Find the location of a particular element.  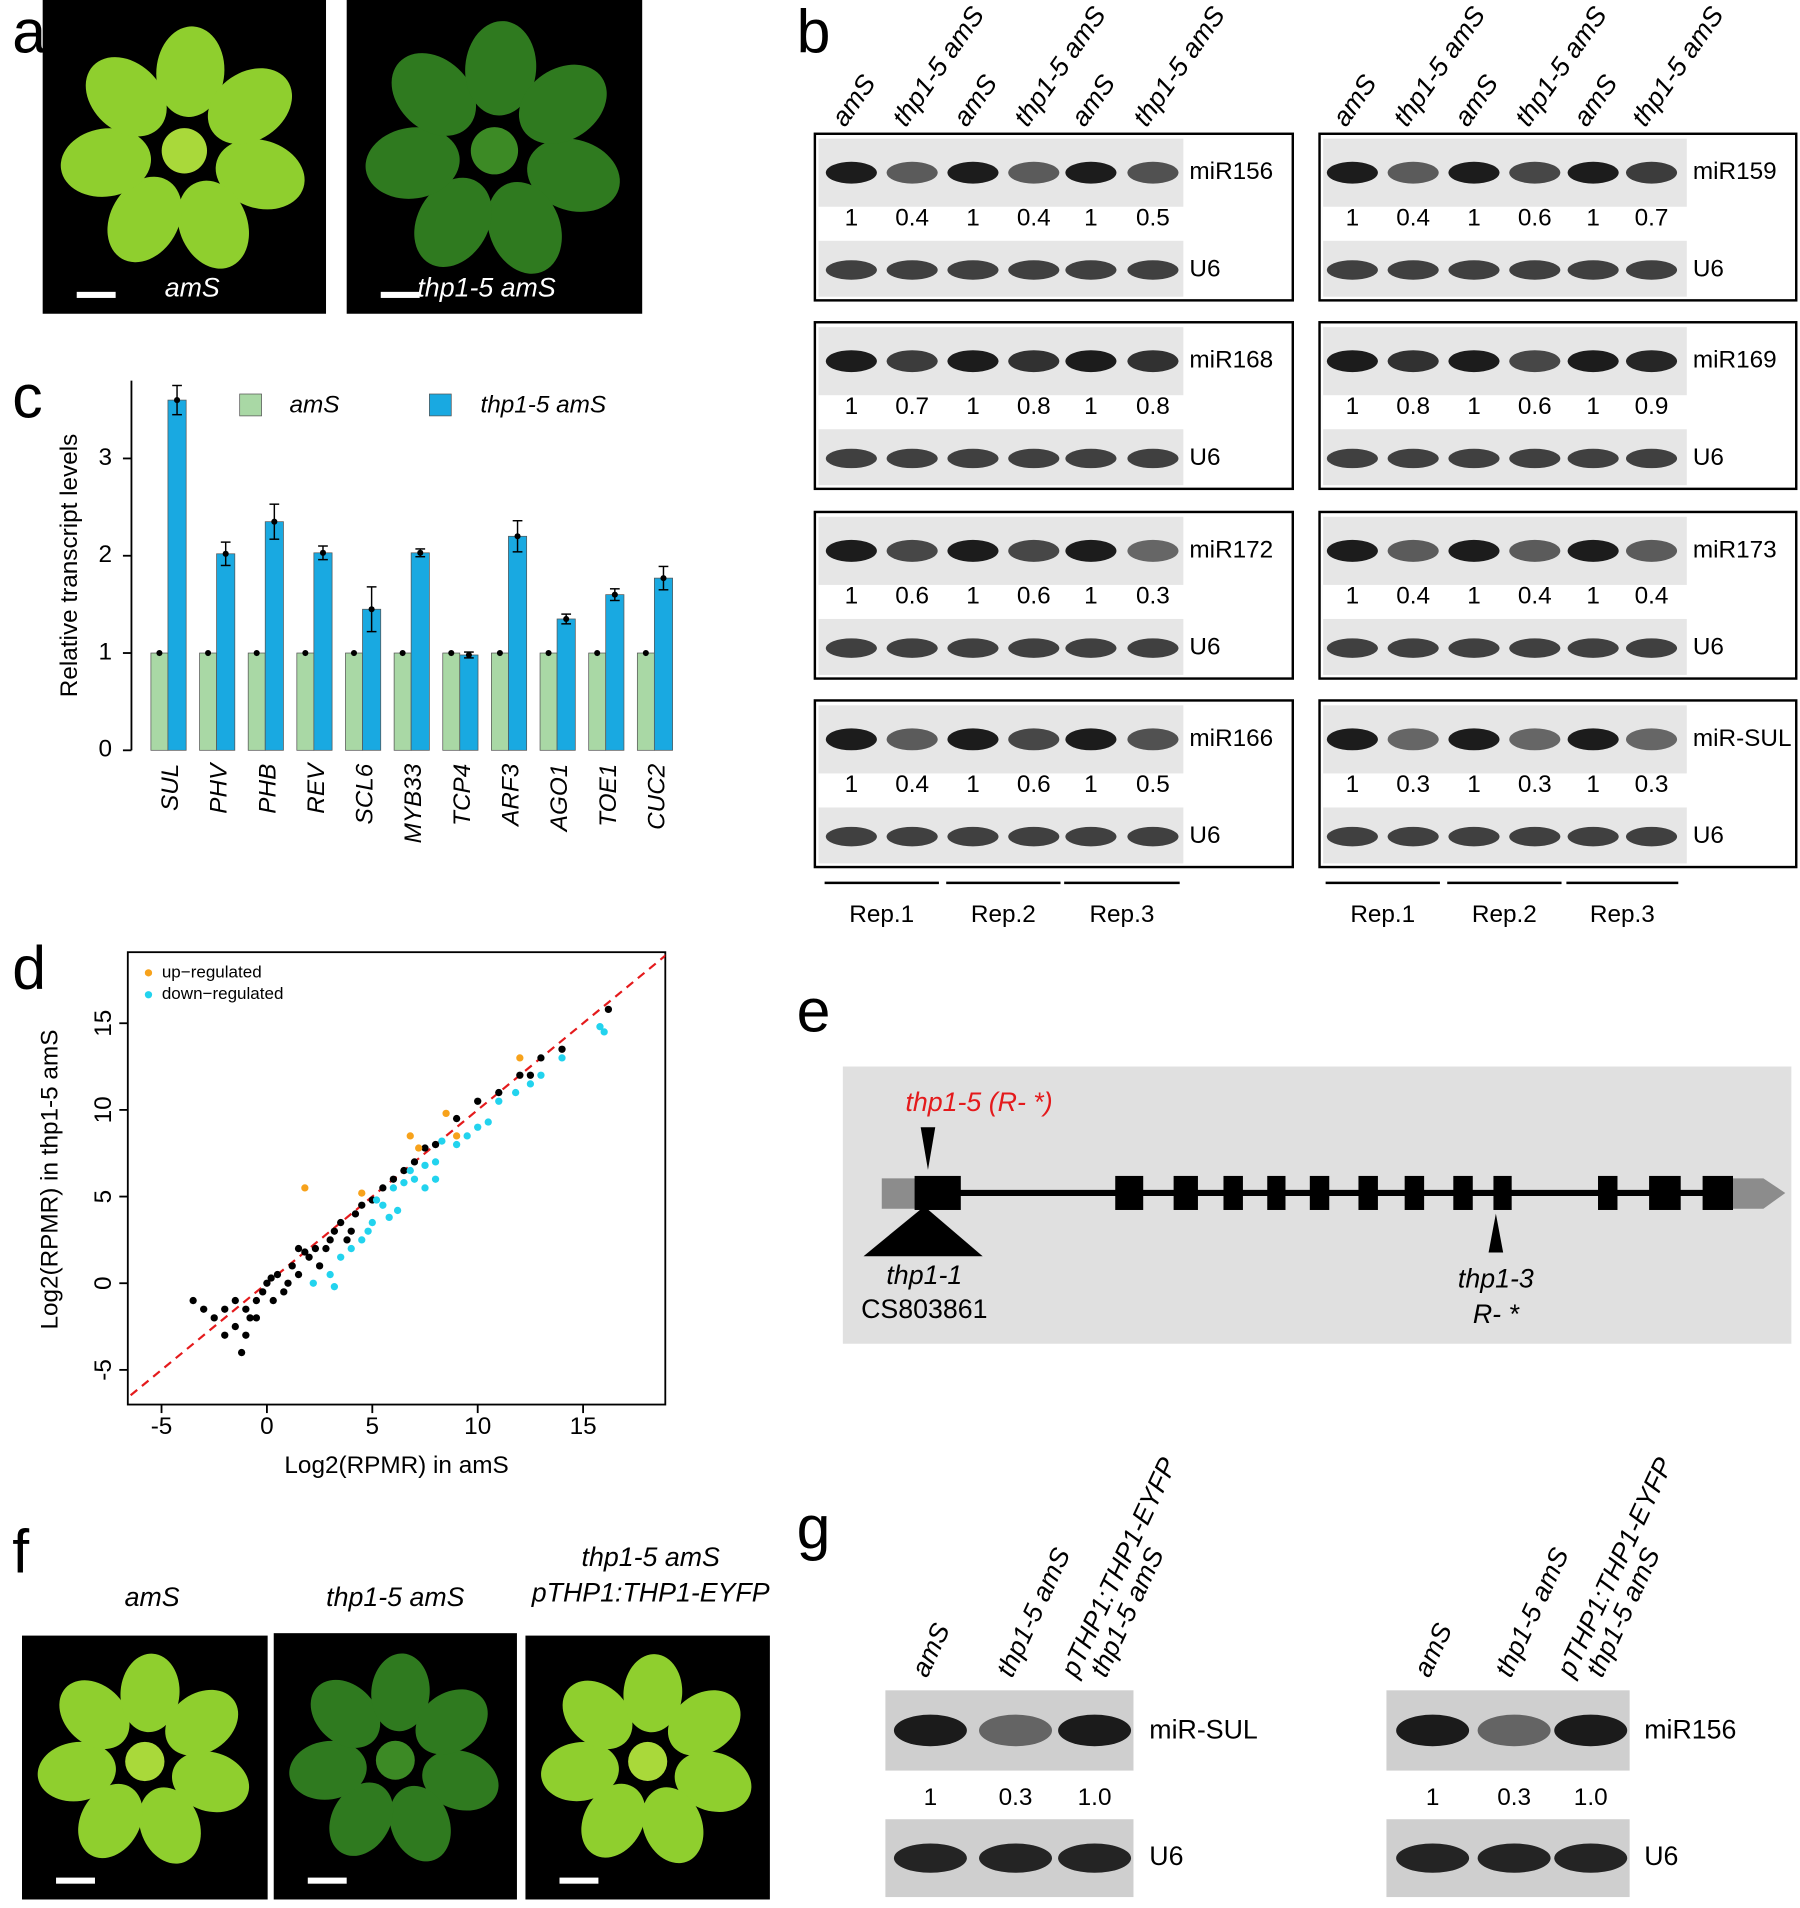

panel-letter: b is located at coordinates (814, 33).